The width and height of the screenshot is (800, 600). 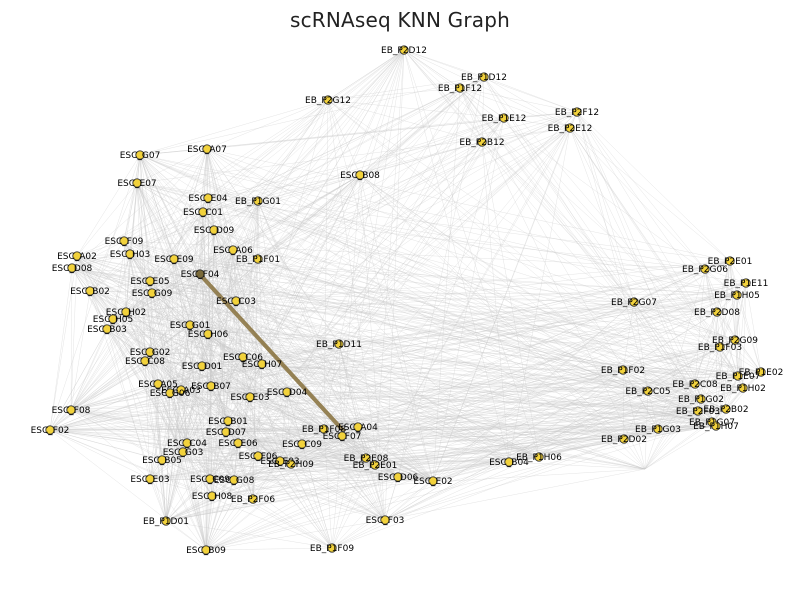 I want to click on graph-node: ESC_B07, so click(x=211, y=386).